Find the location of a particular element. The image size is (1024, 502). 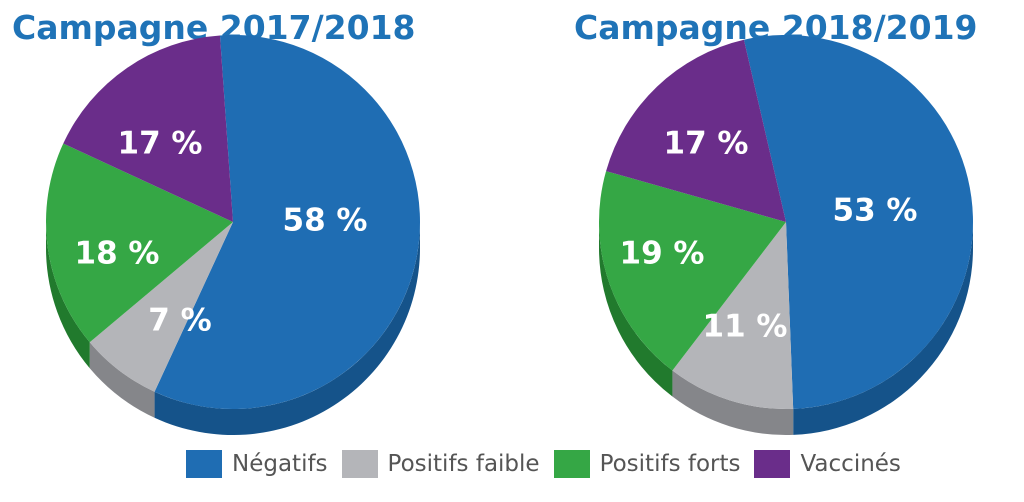

slice-label-negatifs: 58 % is located at coordinates (325, 221).